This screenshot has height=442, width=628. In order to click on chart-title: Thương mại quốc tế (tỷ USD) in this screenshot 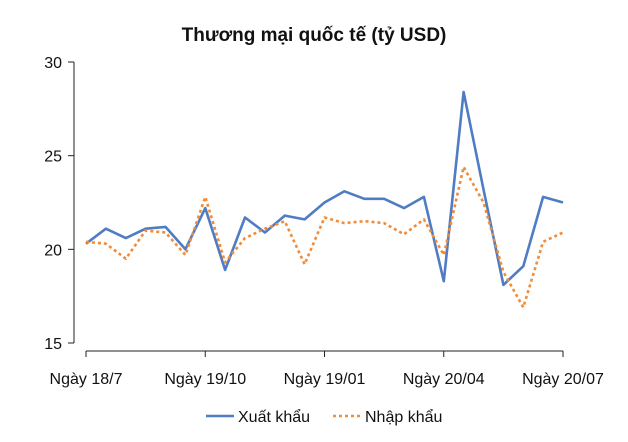, I will do `click(314, 35)`.